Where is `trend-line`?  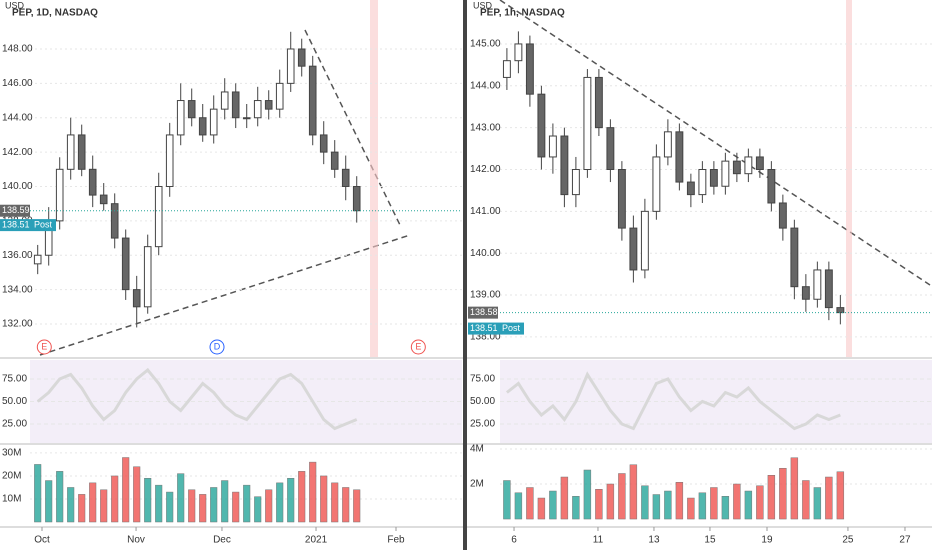
trend-line is located at coordinates (225, 295).